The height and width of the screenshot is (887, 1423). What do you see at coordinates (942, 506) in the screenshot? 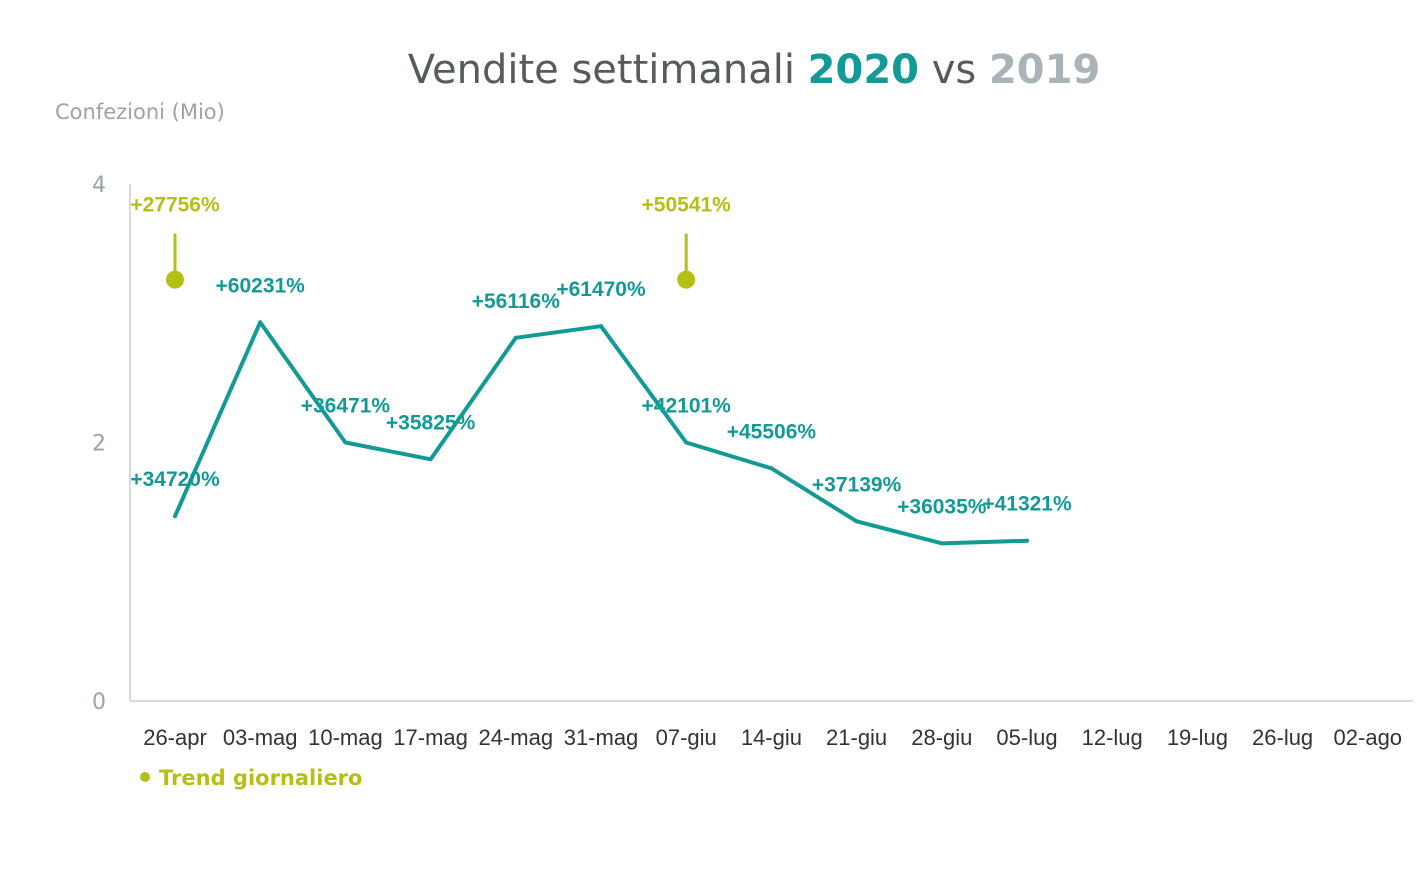
I see `data-label: +36035%` at bounding box center [942, 506].